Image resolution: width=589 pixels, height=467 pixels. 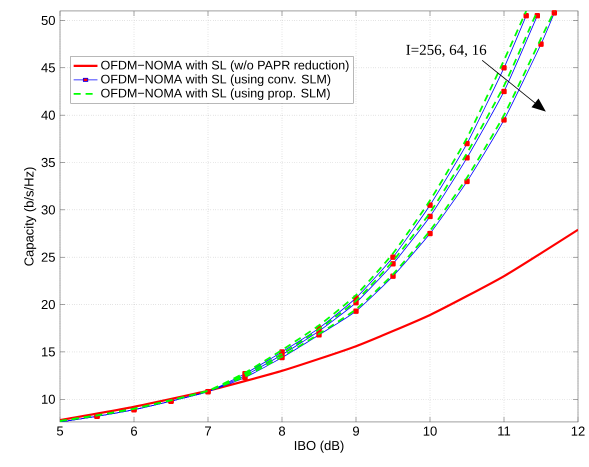 I want to click on annotation: I=256, 64, 16, so click(x=446, y=51).